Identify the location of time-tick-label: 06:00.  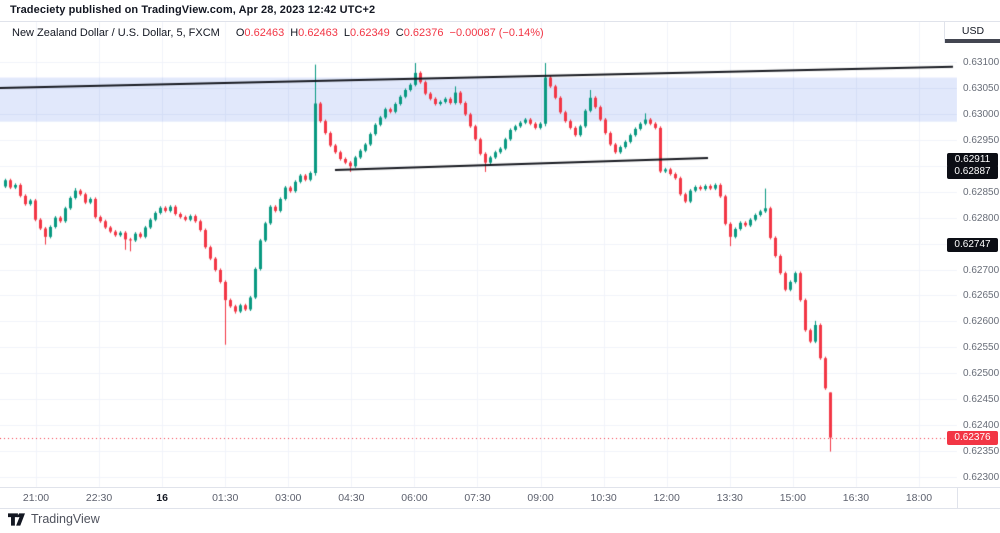
(414, 498).